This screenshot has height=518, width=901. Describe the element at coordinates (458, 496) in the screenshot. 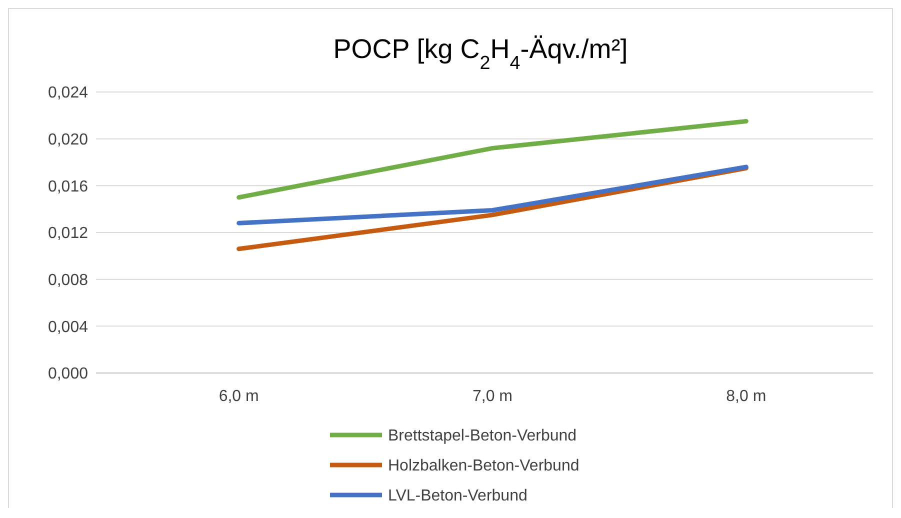

I see `legend-label: LVL-Beton-Verbund` at that location.